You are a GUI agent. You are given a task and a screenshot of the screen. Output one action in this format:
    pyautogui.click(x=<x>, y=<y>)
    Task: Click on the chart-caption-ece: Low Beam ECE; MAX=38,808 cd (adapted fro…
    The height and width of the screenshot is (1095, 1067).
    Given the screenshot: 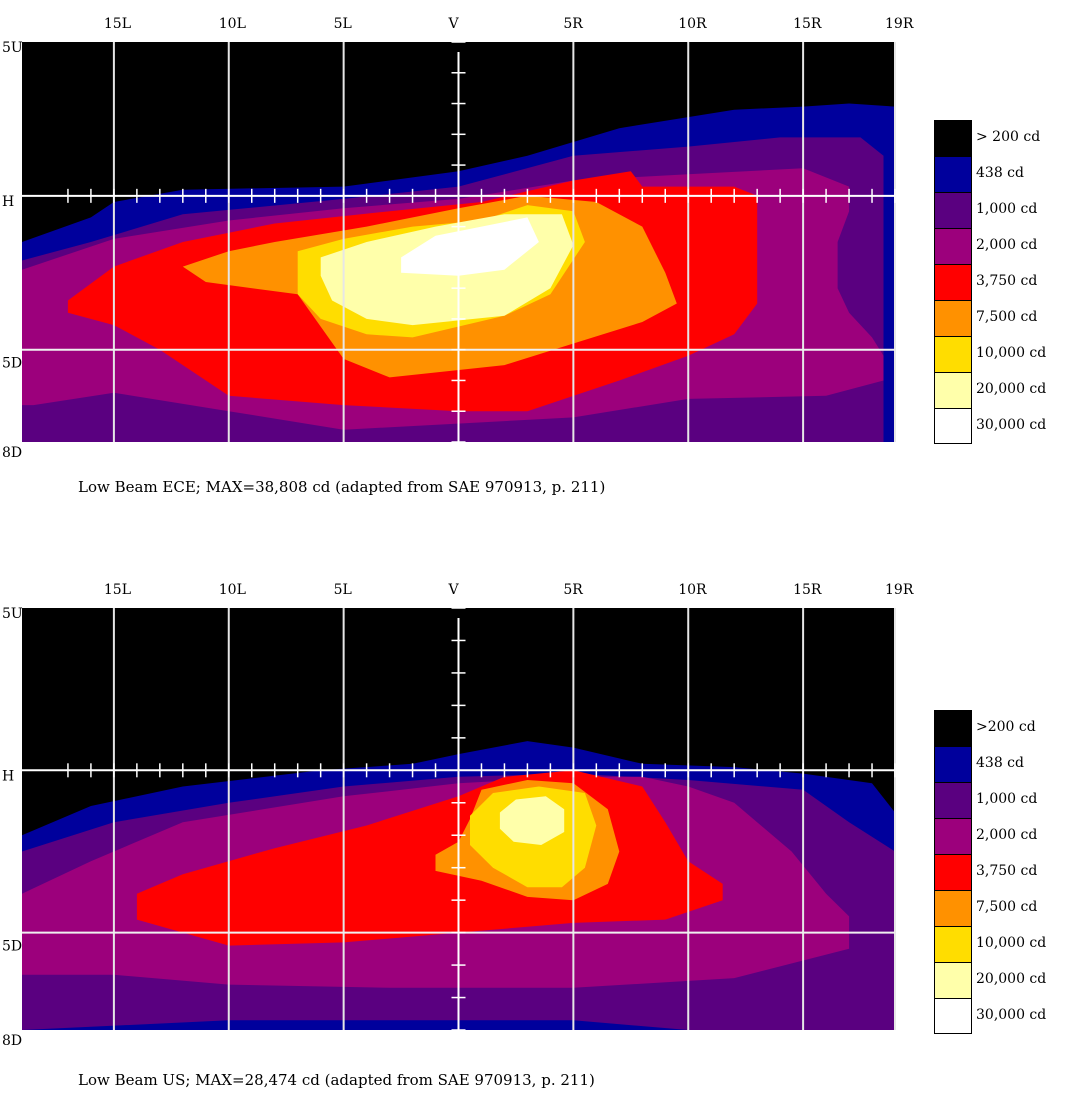 What is the action you would take?
    pyautogui.click(x=342, y=487)
    